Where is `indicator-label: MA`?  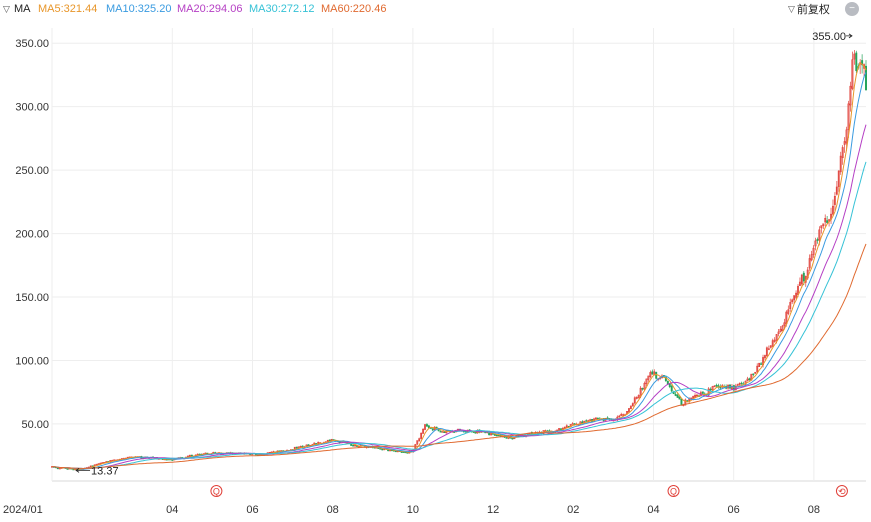 indicator-label: MA is located at coordinates (22, 9).